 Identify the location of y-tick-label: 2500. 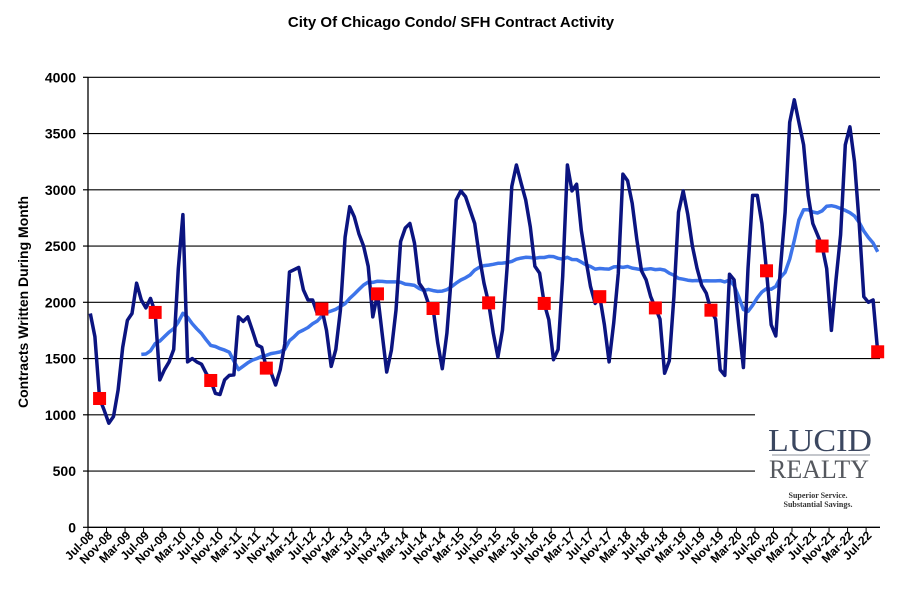
(60, 246).